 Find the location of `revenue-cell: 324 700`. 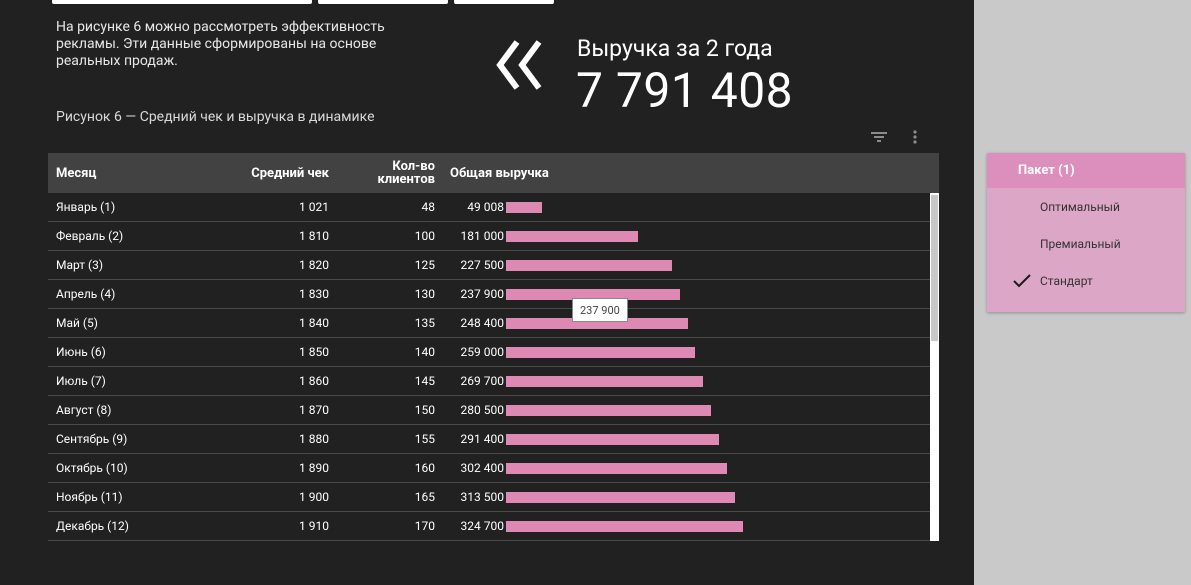

revenue-cell: 324 700 is located at coordinates (482, 526).